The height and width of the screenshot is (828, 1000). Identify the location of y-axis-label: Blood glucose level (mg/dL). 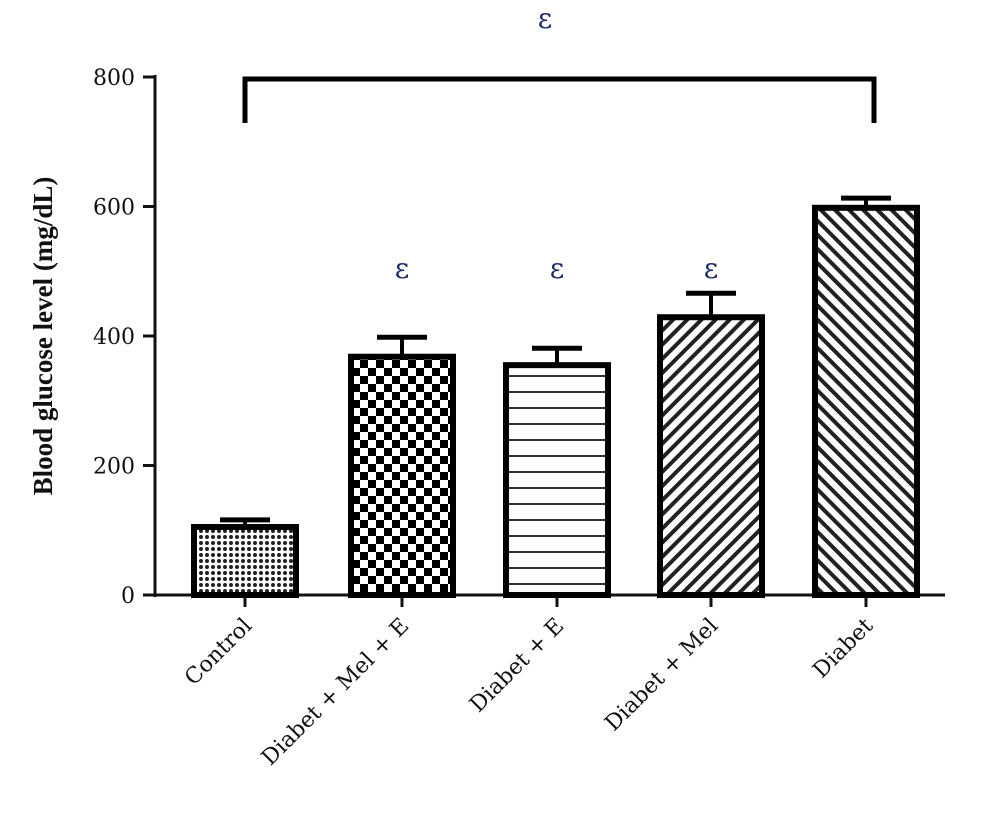
(43, 336).